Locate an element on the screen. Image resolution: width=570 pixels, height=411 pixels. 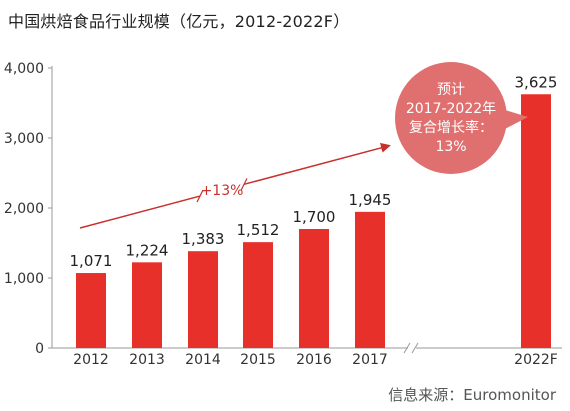
callout-text-line: 预计 is located at coordinates (451, 90).